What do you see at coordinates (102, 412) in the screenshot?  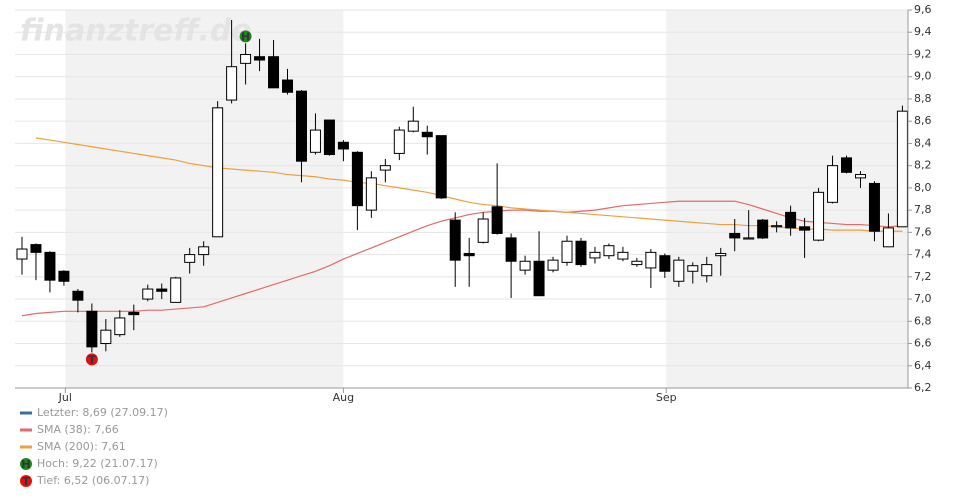 I see `legend-label: Letzter: 8,69 (27.09.17)` at bounding box center [102, 412].